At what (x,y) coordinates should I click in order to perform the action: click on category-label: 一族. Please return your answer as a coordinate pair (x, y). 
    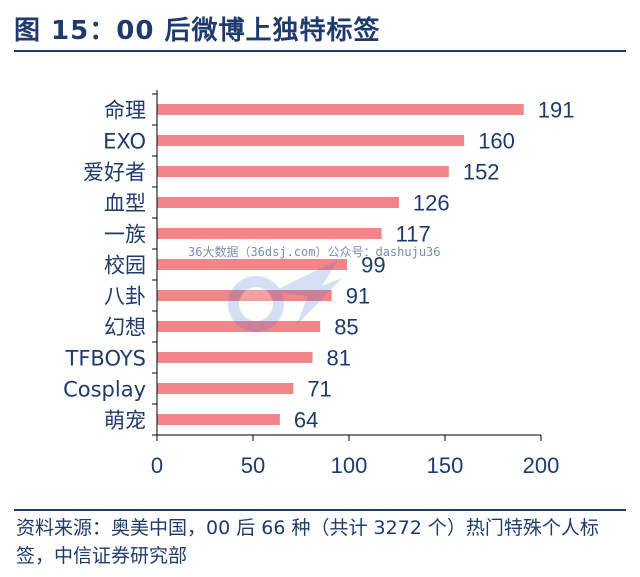
    Looking at the image, I should click on (125, 235).